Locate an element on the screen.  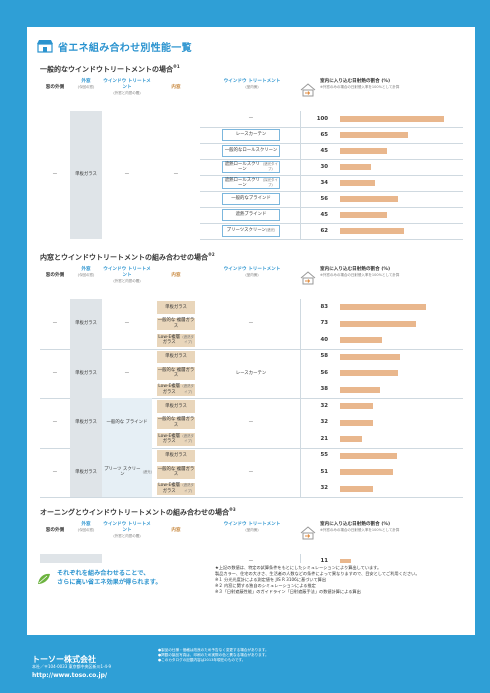
inner-wt-cell: 一般的なブラインド is located at coordinates (251, 199).